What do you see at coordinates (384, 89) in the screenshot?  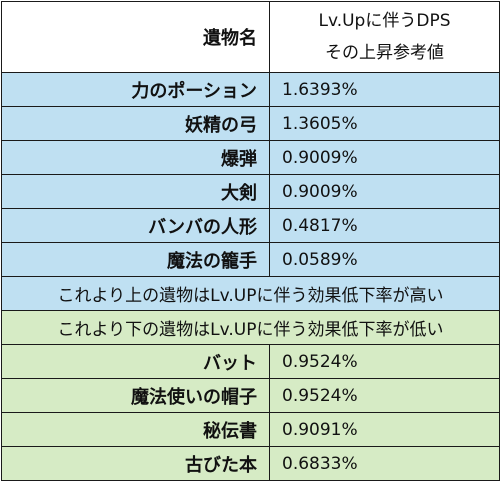 I see `dps-value: 1.6393%` at bounding box center [384, 89].